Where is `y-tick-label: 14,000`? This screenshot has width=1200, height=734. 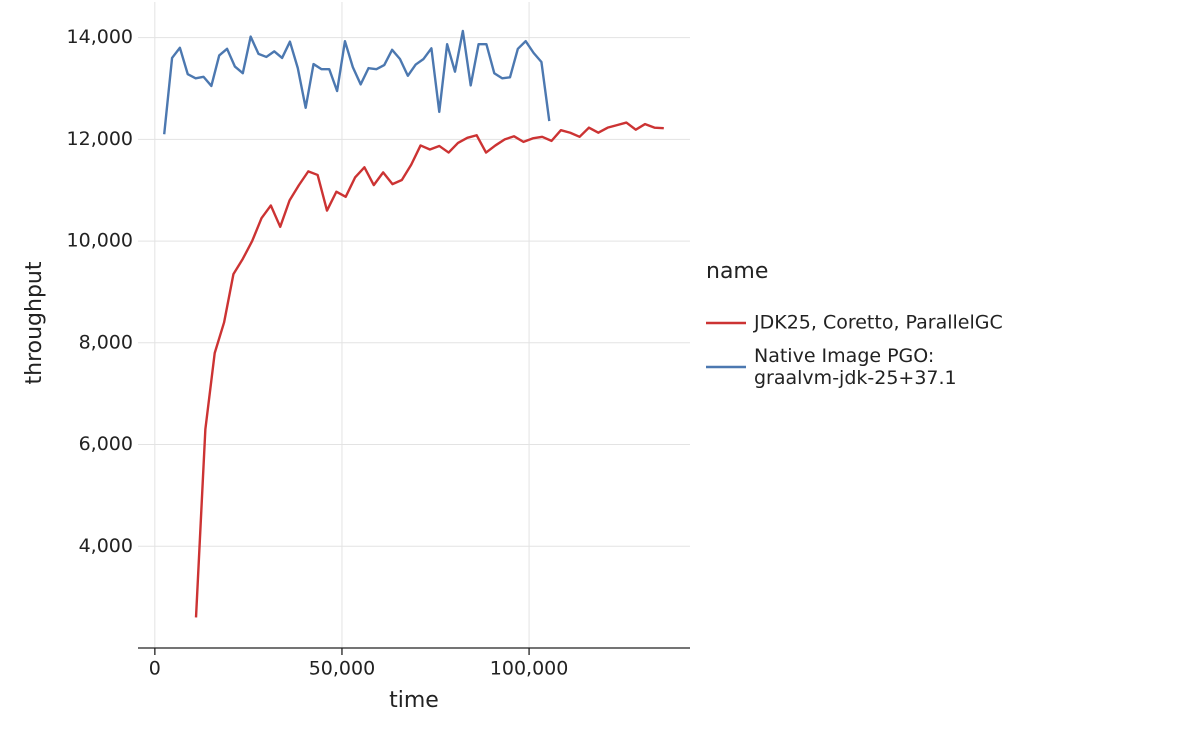 y-tick-label: 14,000 is located at coordinates (100, 37).